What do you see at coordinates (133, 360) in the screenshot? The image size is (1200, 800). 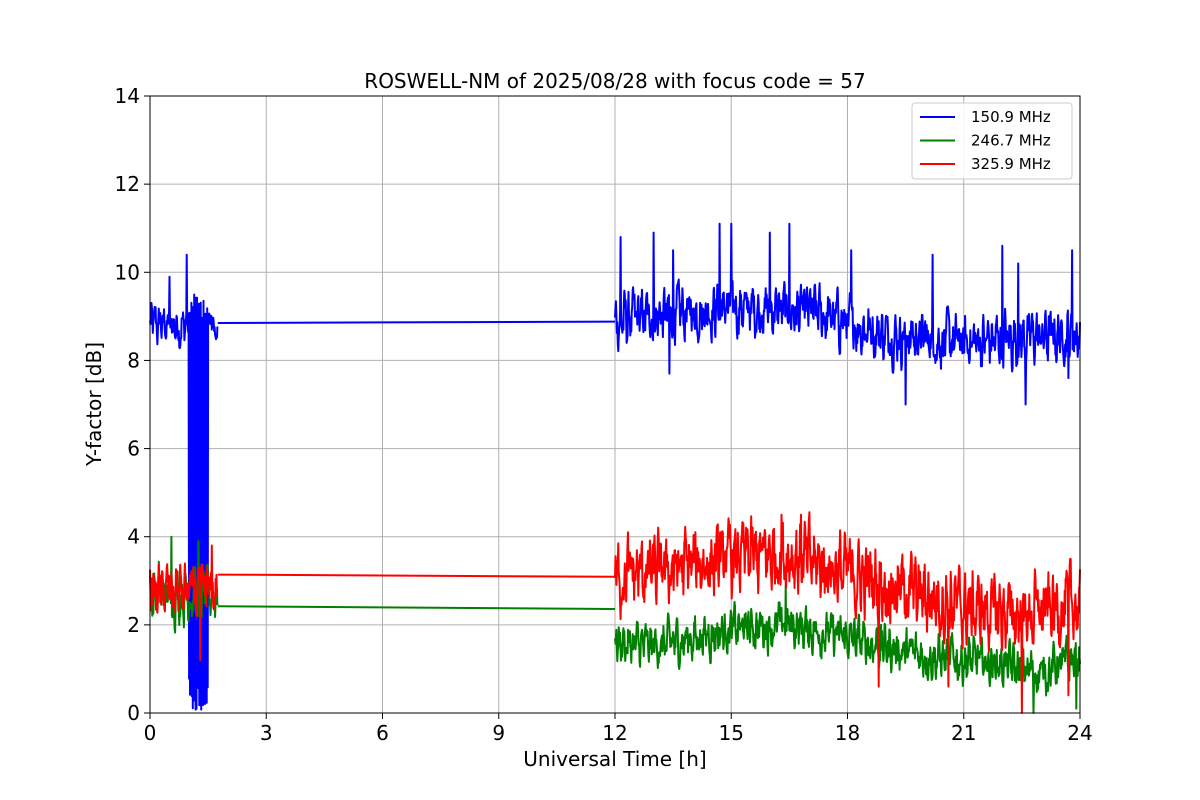 I see `y-tick-label: 8` at bounding box center [133, 360].